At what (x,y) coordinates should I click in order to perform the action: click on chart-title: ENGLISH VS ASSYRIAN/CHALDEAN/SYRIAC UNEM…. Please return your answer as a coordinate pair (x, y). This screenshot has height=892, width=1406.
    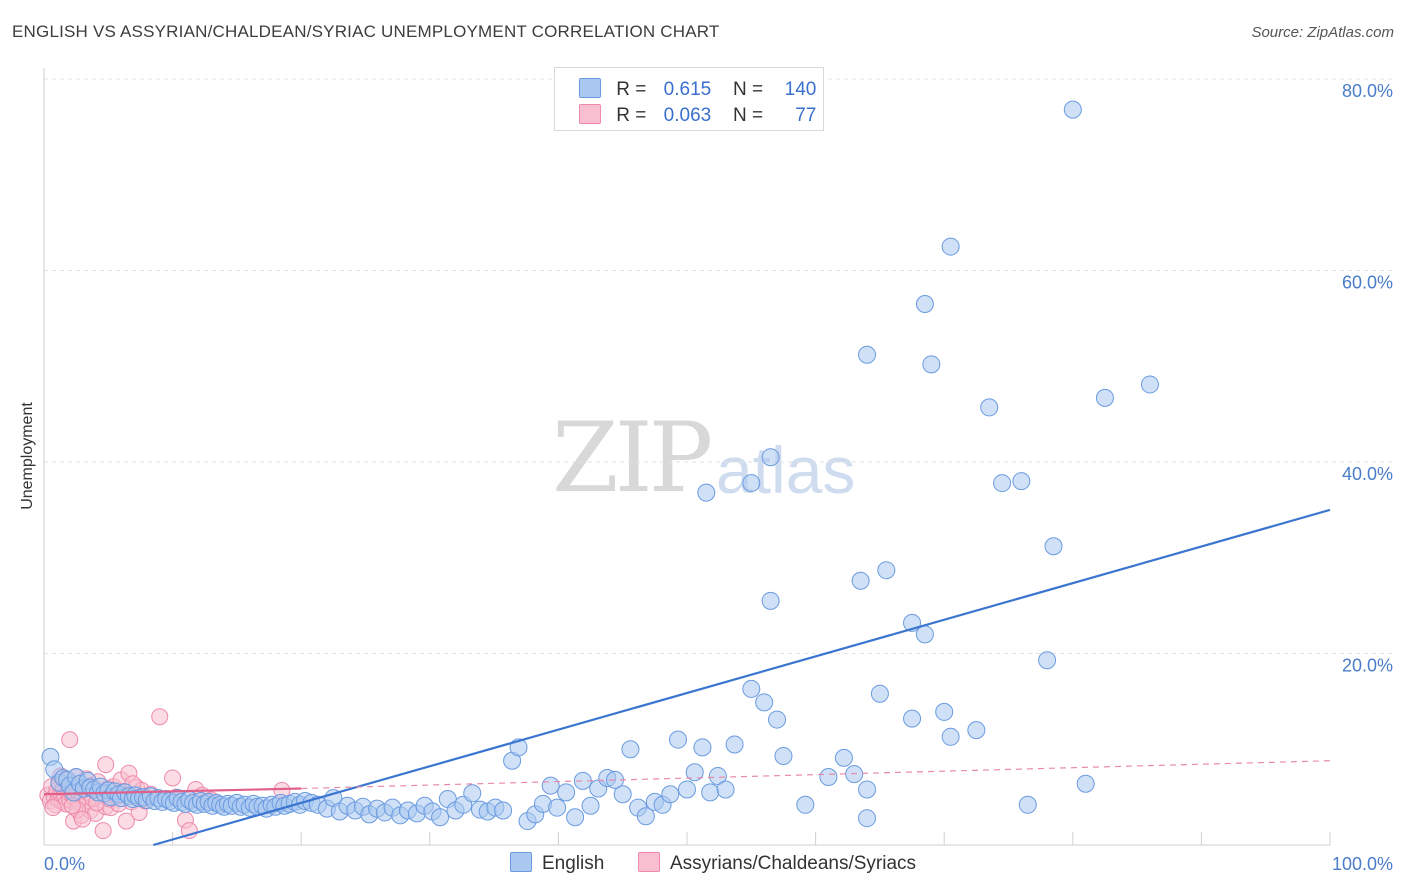
    Looking at the image, I should click on (366, 31).